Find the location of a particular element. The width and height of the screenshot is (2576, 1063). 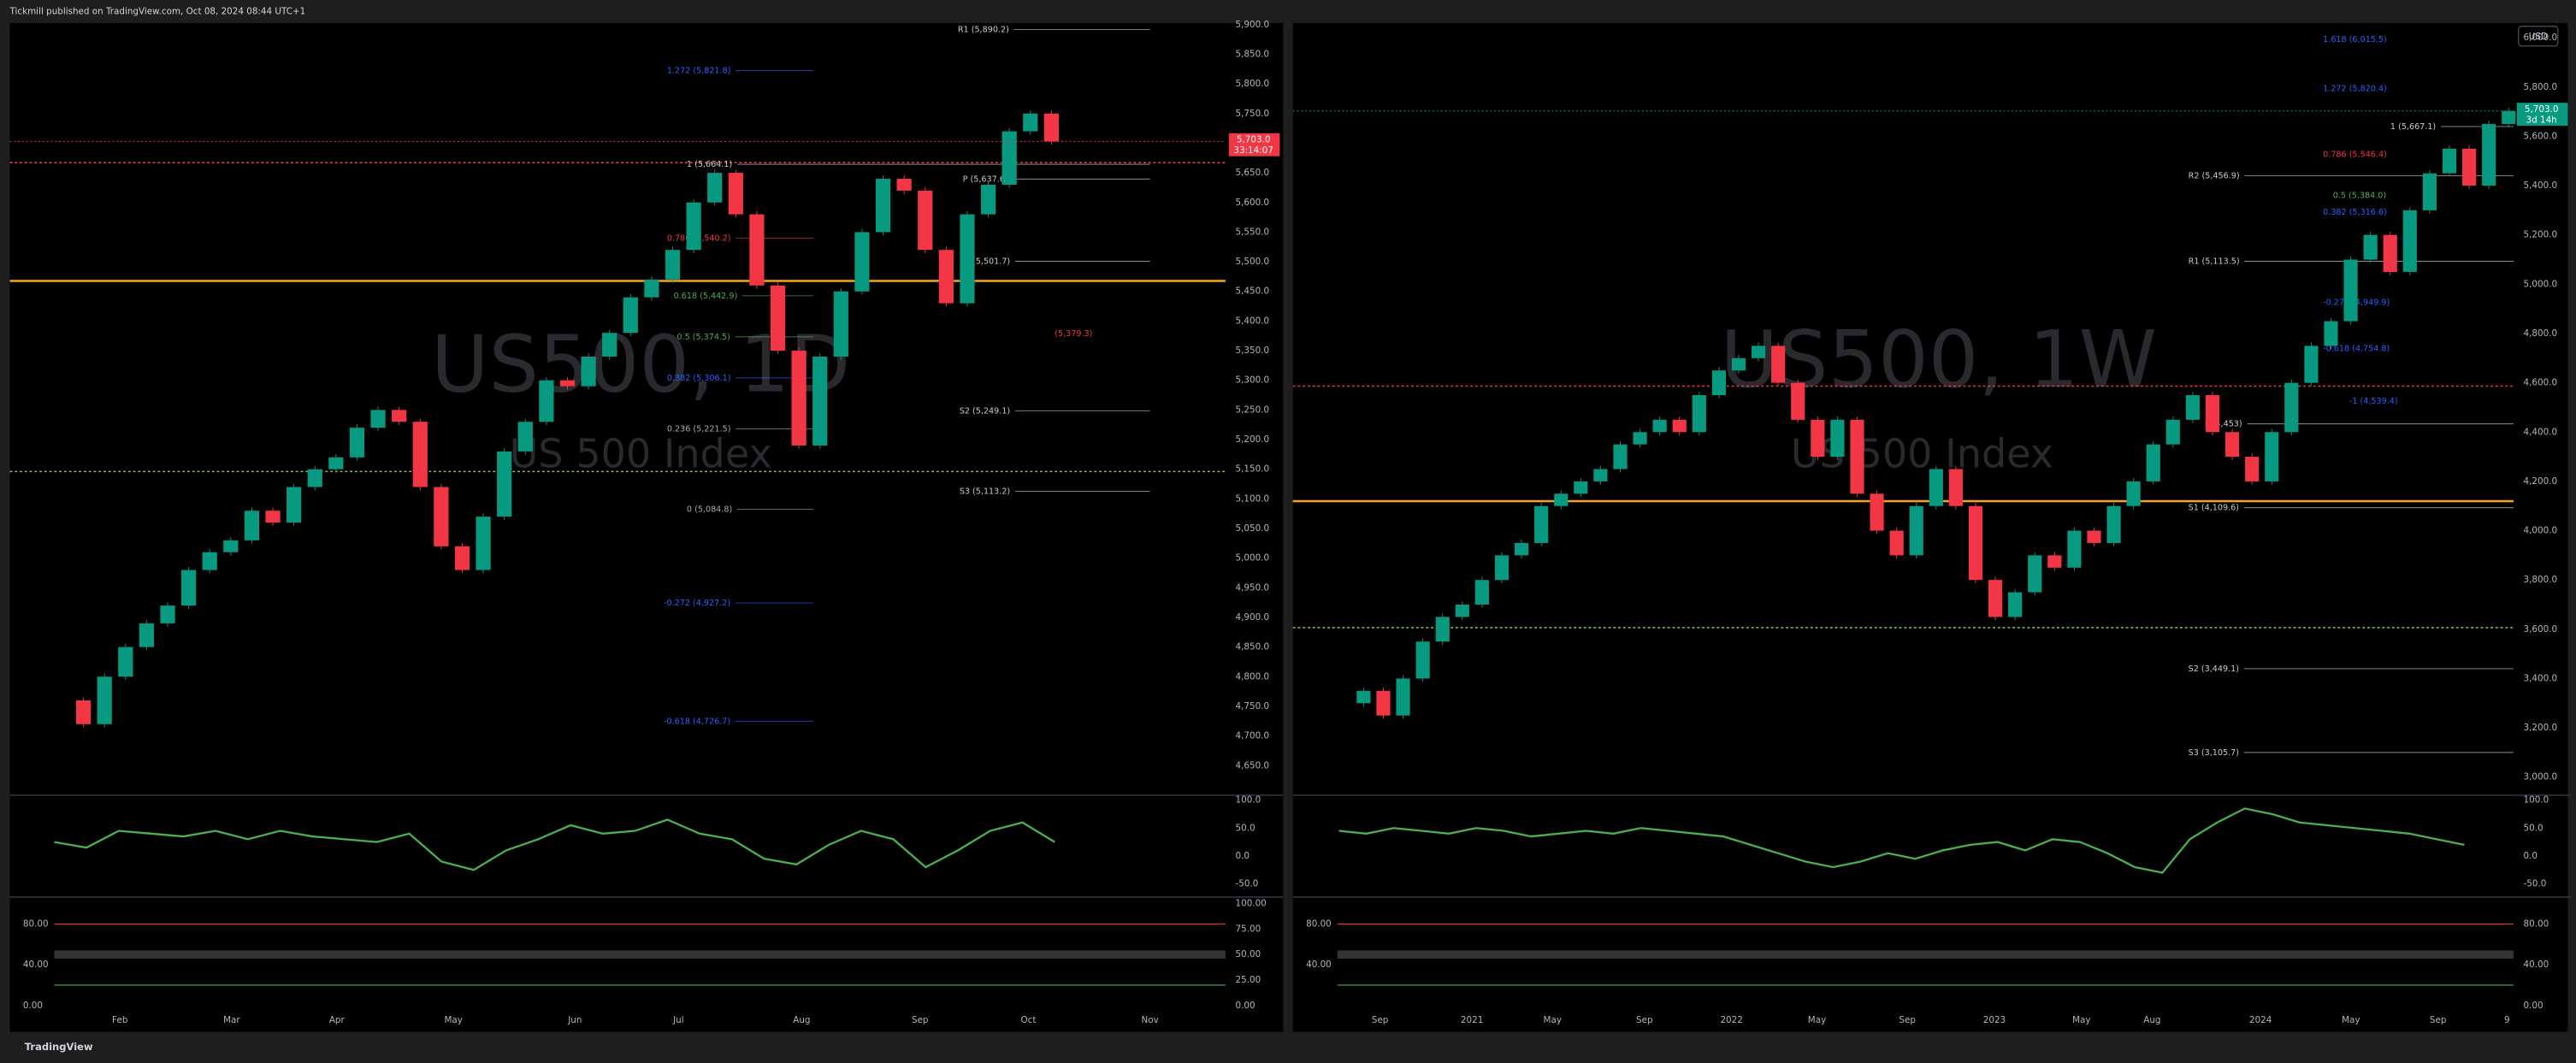

time-label: Mar is located at coordinates (231, 1020).